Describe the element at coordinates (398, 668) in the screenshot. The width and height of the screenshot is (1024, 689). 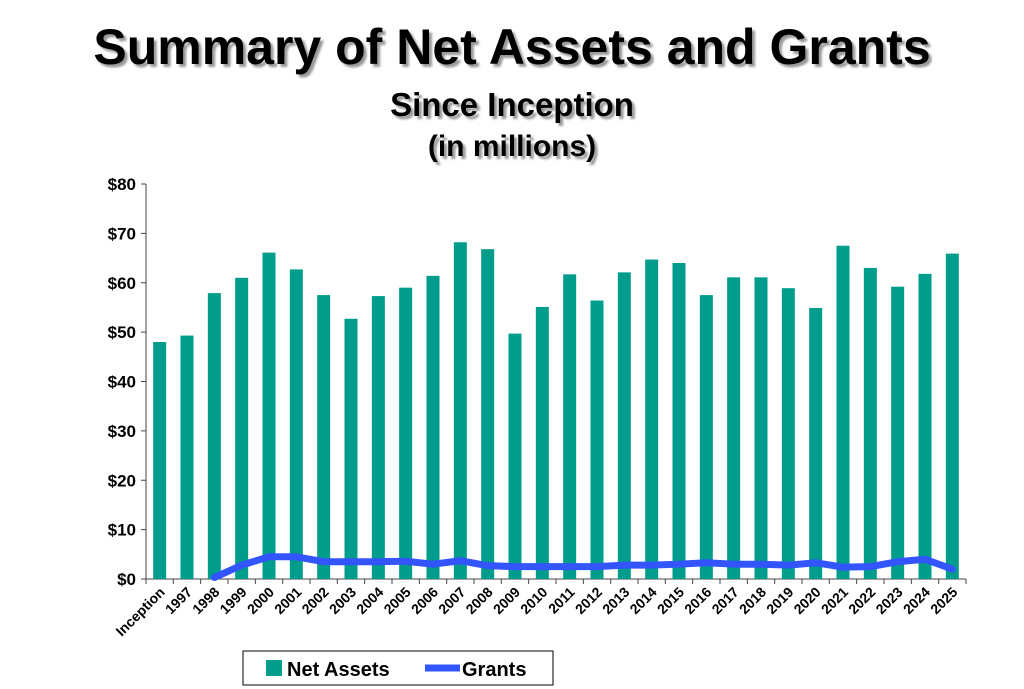
I see `legend-box` at that location.